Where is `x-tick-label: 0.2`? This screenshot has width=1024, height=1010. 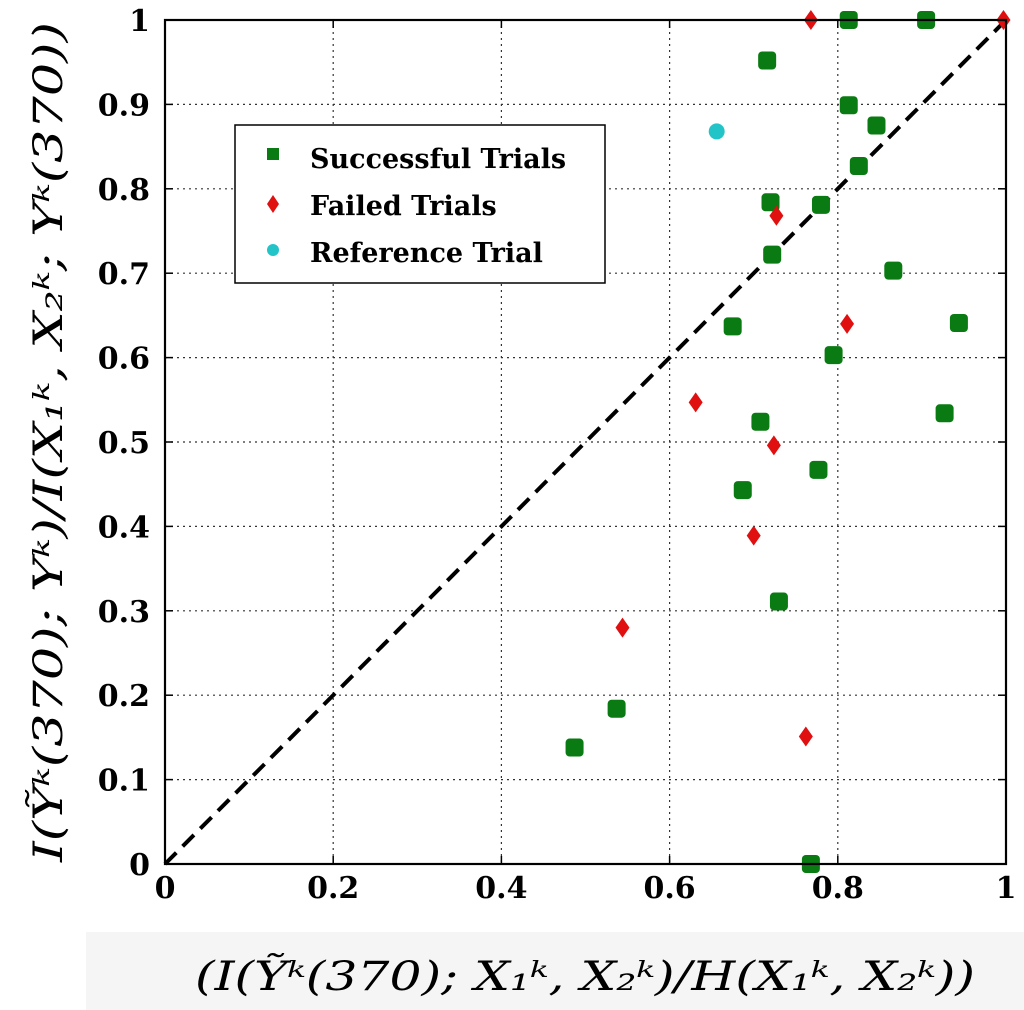 x-tick-label: 0.2 is located at coordinates (333, 888).